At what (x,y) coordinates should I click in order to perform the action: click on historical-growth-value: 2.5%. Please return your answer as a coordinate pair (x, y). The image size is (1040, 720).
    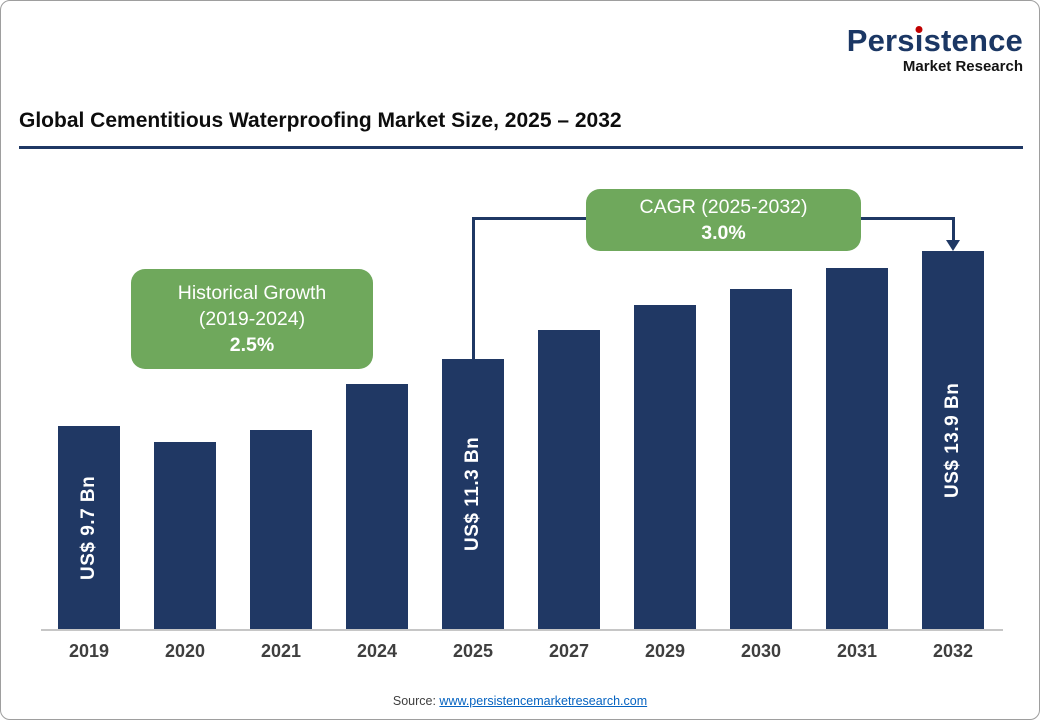
    Looking at the image, I should click on (252, 345).